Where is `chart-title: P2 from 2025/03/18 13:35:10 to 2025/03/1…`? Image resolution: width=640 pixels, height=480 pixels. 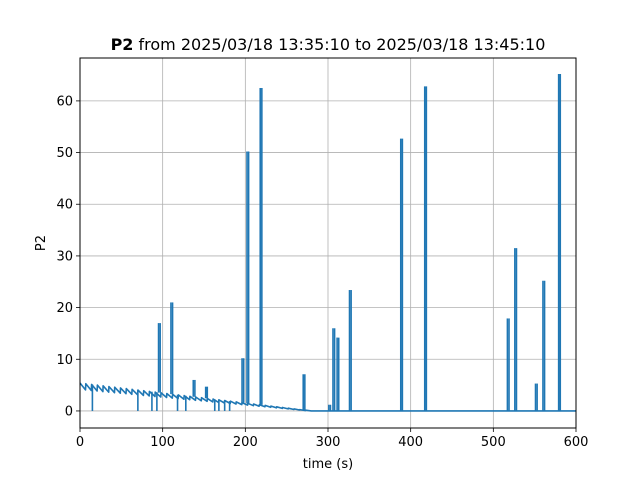 chart-title: P2 from 2025/03/18 13:35:10 to 2025/03/1… is located at coordinates (328, 44).